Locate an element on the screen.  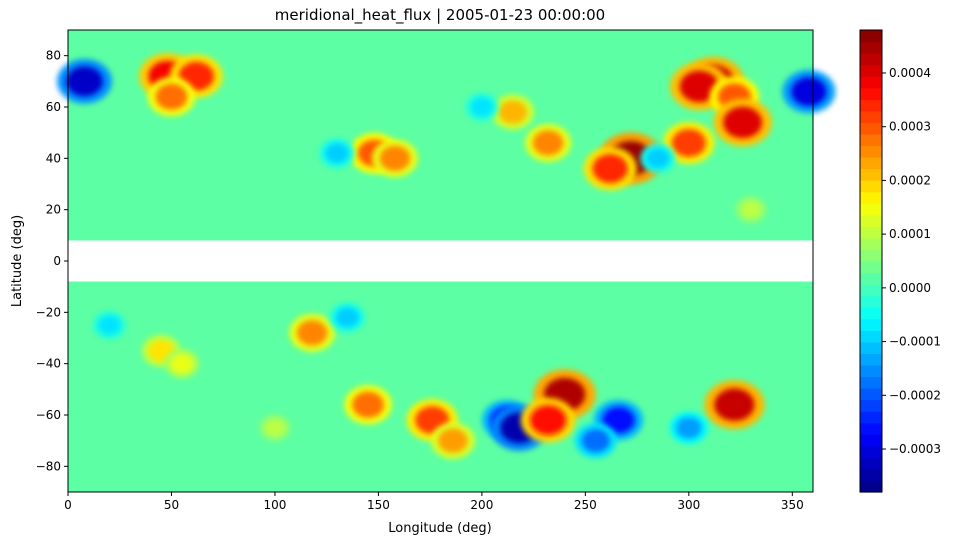
colorbar-tick-label: −0.0002 is located at coordinates (915, 395).